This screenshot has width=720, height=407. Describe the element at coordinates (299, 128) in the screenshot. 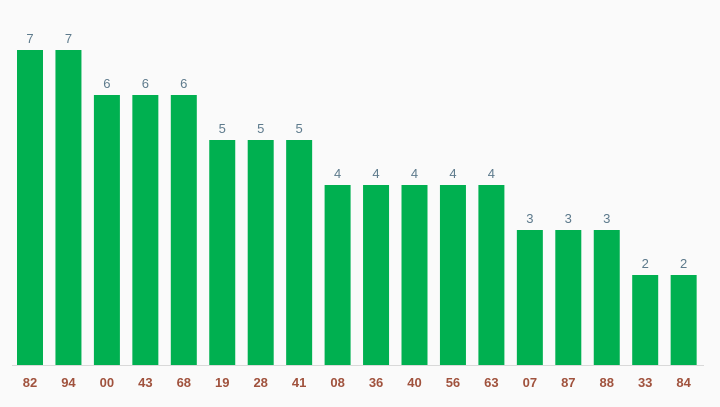

I see `value-label-41: 5` at that location.